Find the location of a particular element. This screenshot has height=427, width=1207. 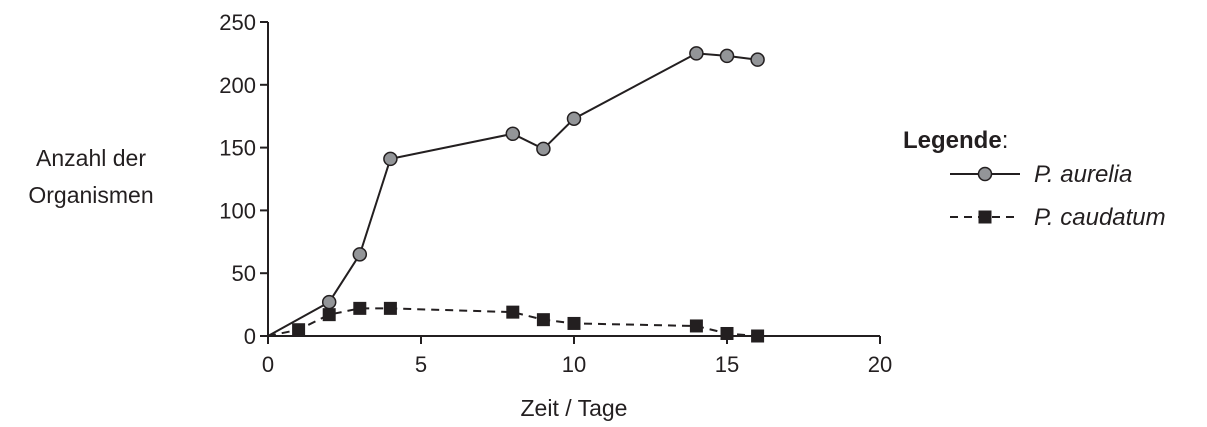

x-tick-label: 20 is located at coordinates (880, 364).